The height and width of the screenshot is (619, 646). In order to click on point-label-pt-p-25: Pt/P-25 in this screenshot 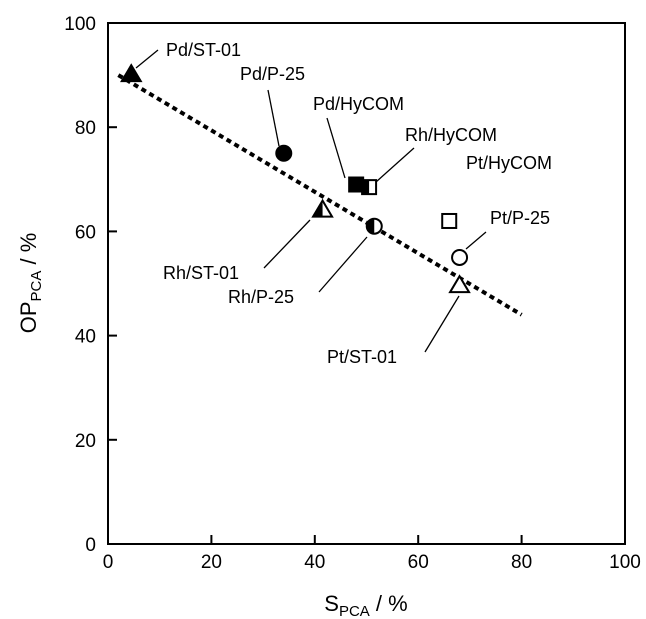, I will do `click(520, 218)`.